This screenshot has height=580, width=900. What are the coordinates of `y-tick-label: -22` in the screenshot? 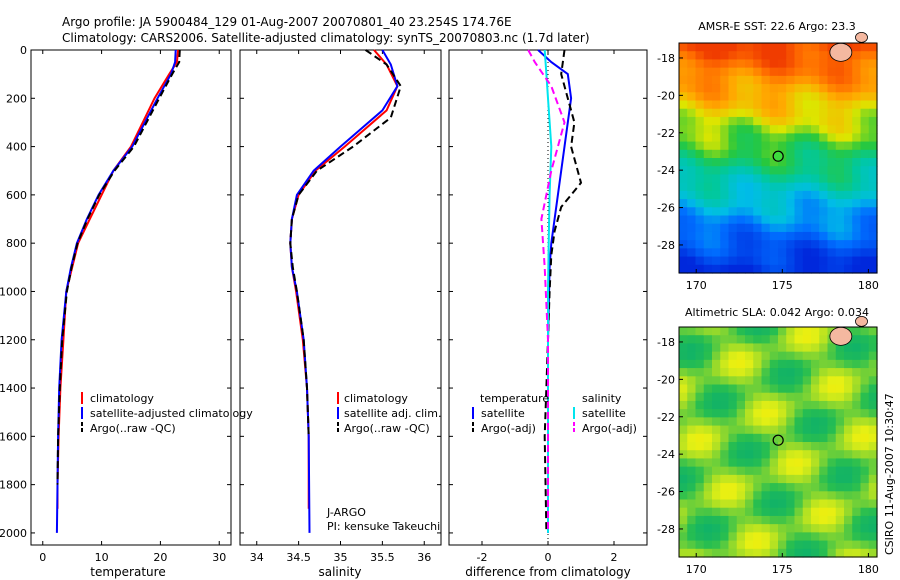 It's located at (666, 133).